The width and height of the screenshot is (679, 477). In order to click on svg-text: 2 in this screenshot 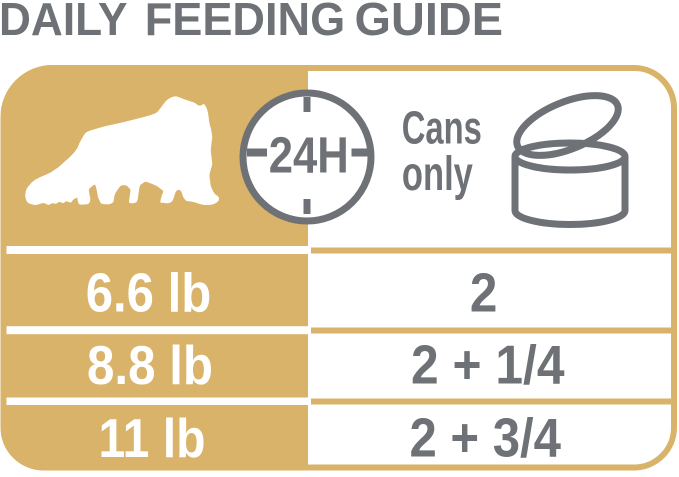, I will do `click(484, 293)`.